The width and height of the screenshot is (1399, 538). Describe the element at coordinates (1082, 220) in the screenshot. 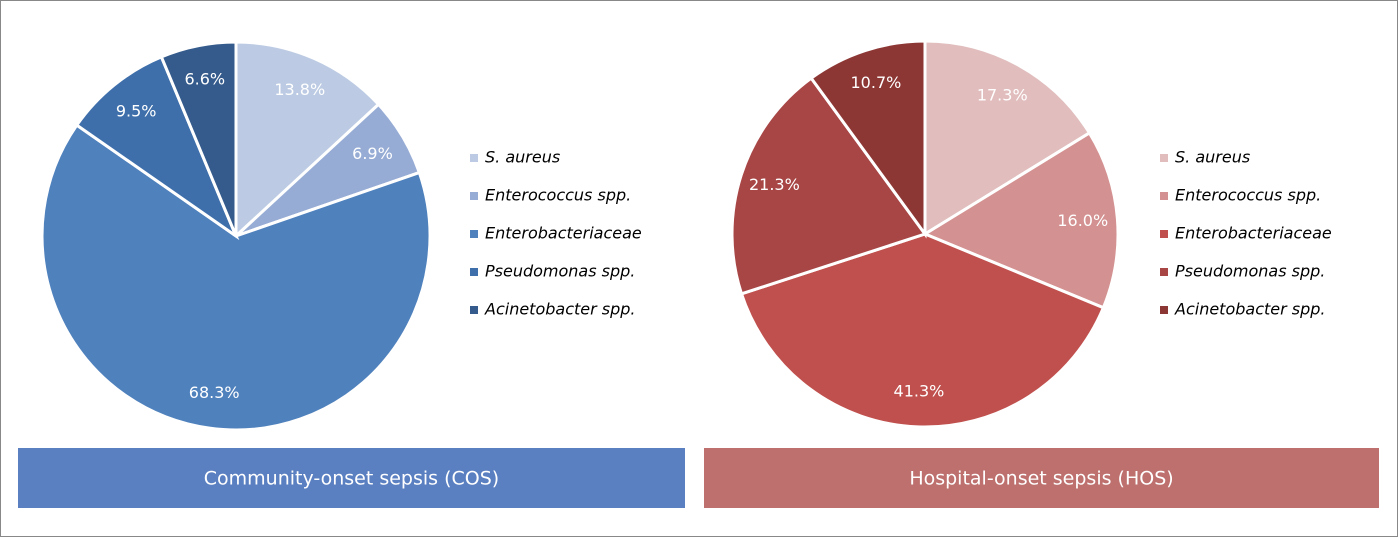

I see `data-label: 16.0%` at that location.